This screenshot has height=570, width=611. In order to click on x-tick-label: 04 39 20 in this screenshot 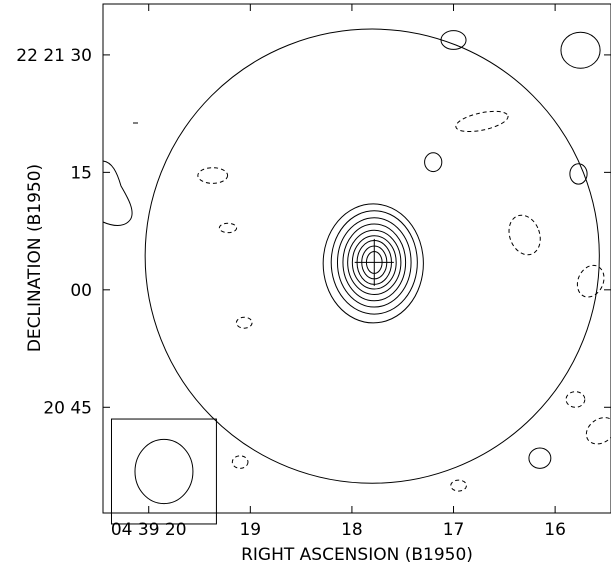, I will do `click(149, 530)`.